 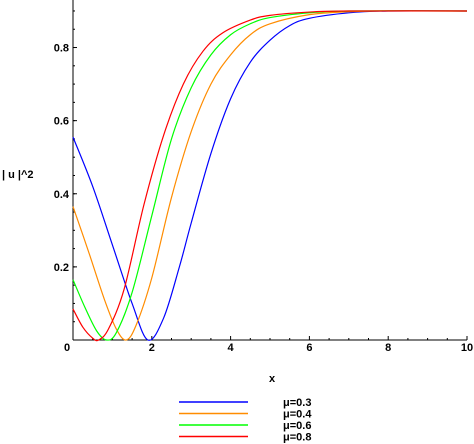 I want to click on legend-label-4: μ=0.8, so click(x=297, y=438).